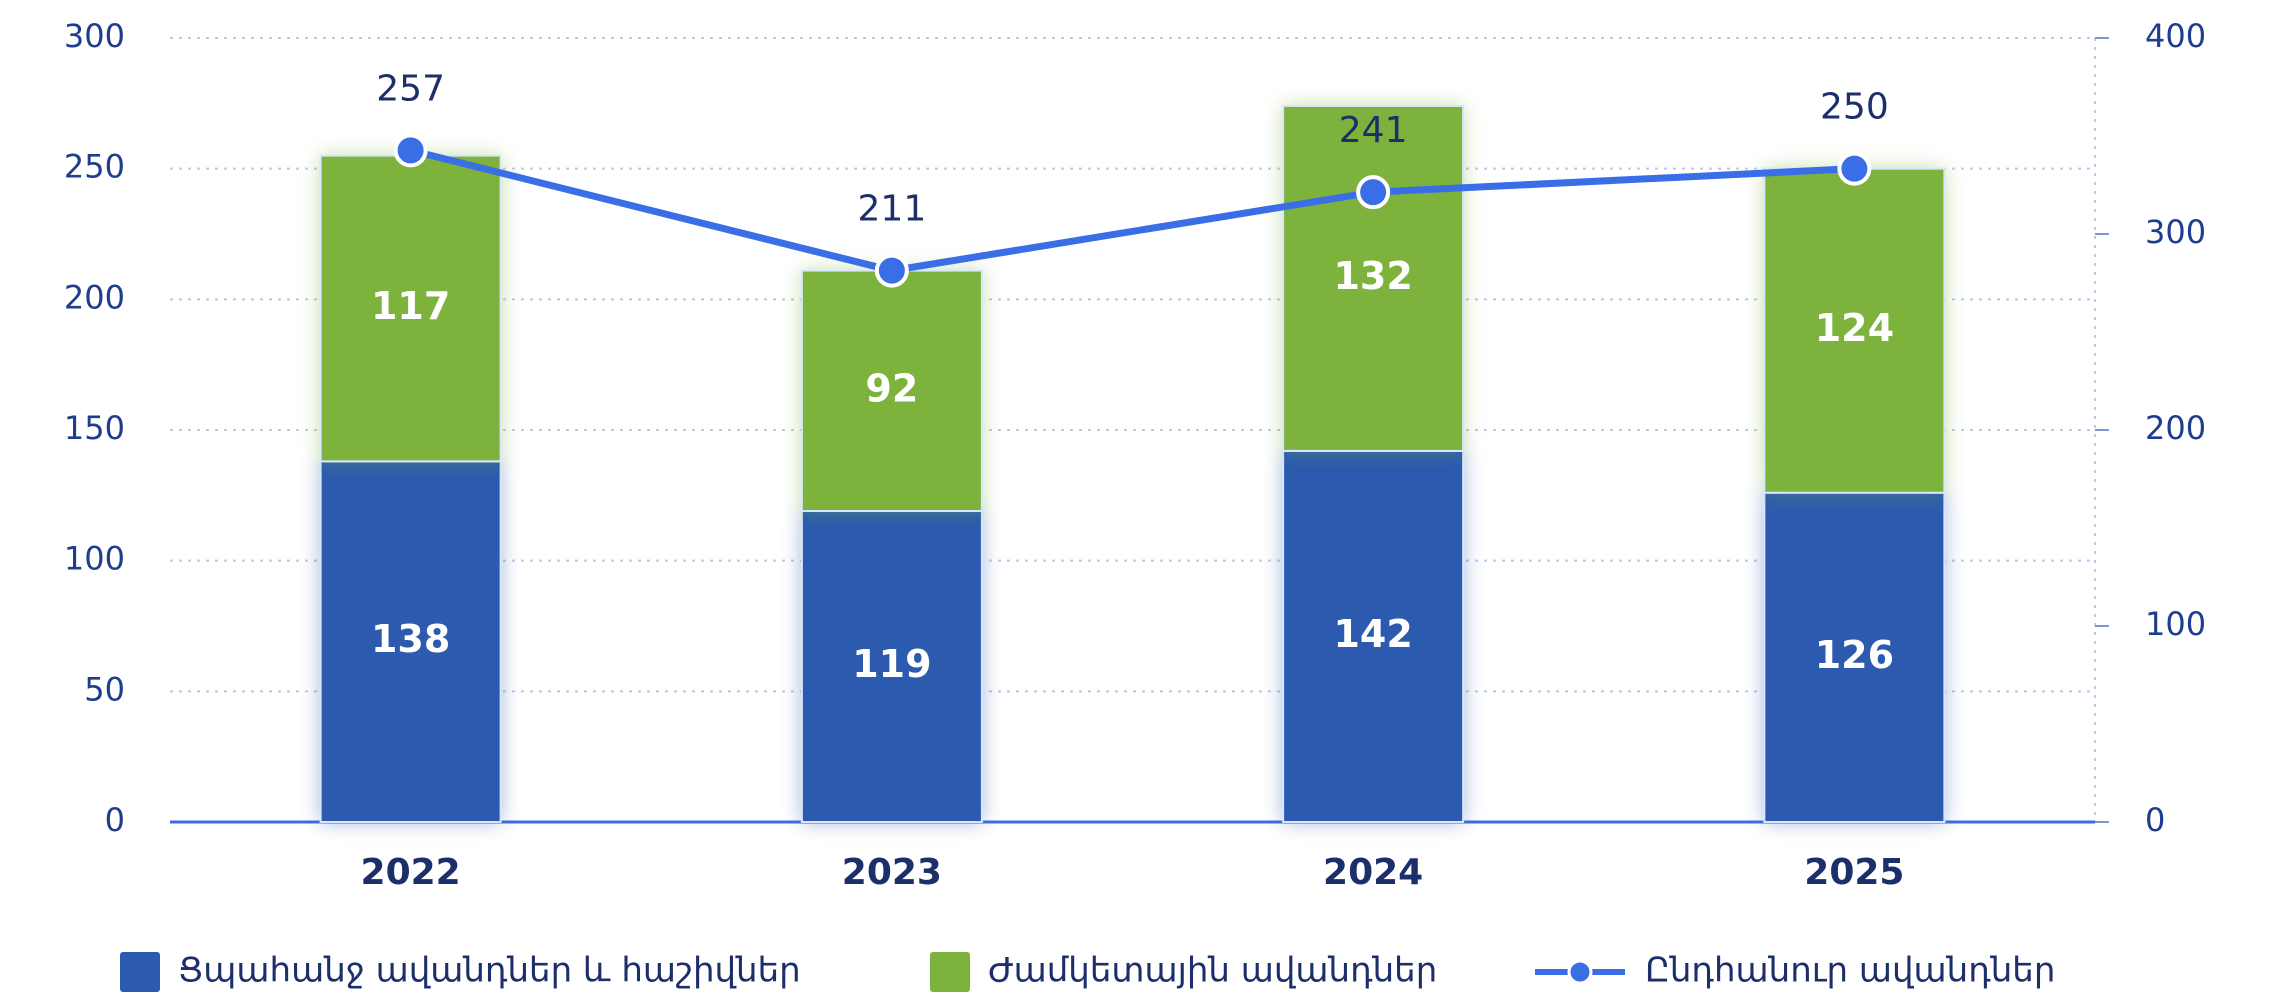  Describe the element at coordinates (2175, 36) in the screenshot. I see `y2-tick-label: 400` at that location.